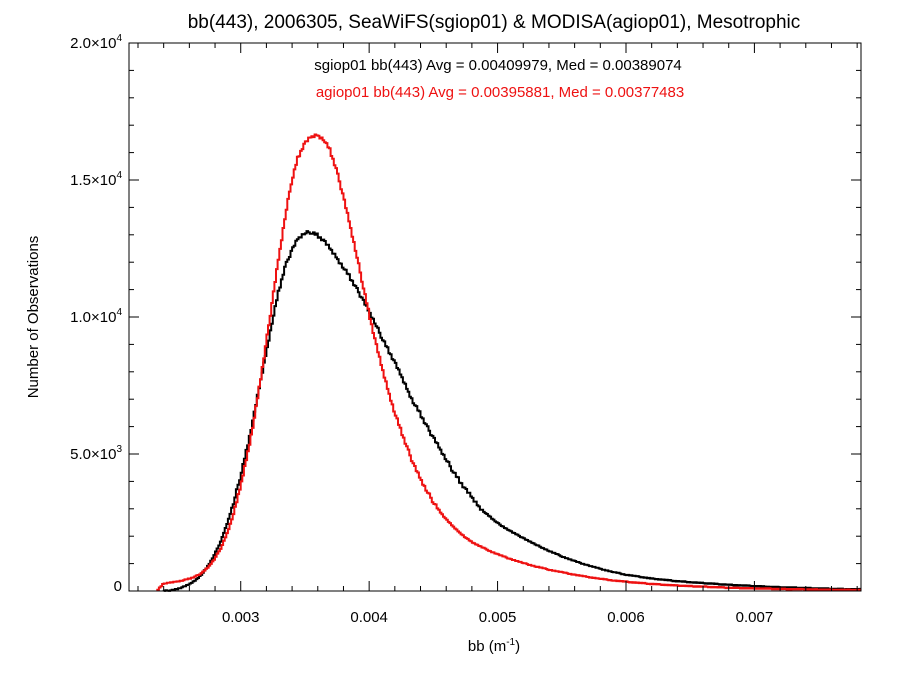 The image size is (900, 675). I want to click on x-axis-label: bb (m-1), so click(494, 646).